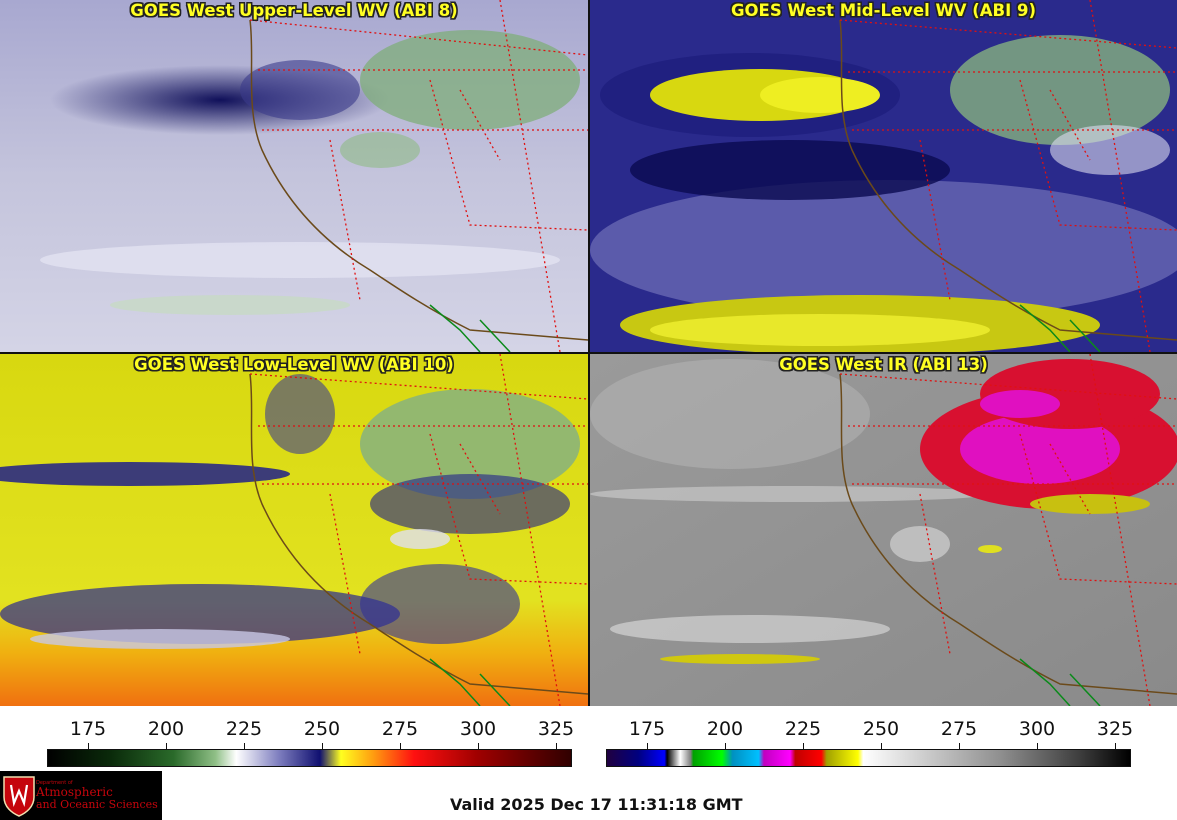 The height and width of the screenshot is (820, 1177). I want to click on panel-title: GOES West Low-Level WV (ABI 10), so click(294, 364).